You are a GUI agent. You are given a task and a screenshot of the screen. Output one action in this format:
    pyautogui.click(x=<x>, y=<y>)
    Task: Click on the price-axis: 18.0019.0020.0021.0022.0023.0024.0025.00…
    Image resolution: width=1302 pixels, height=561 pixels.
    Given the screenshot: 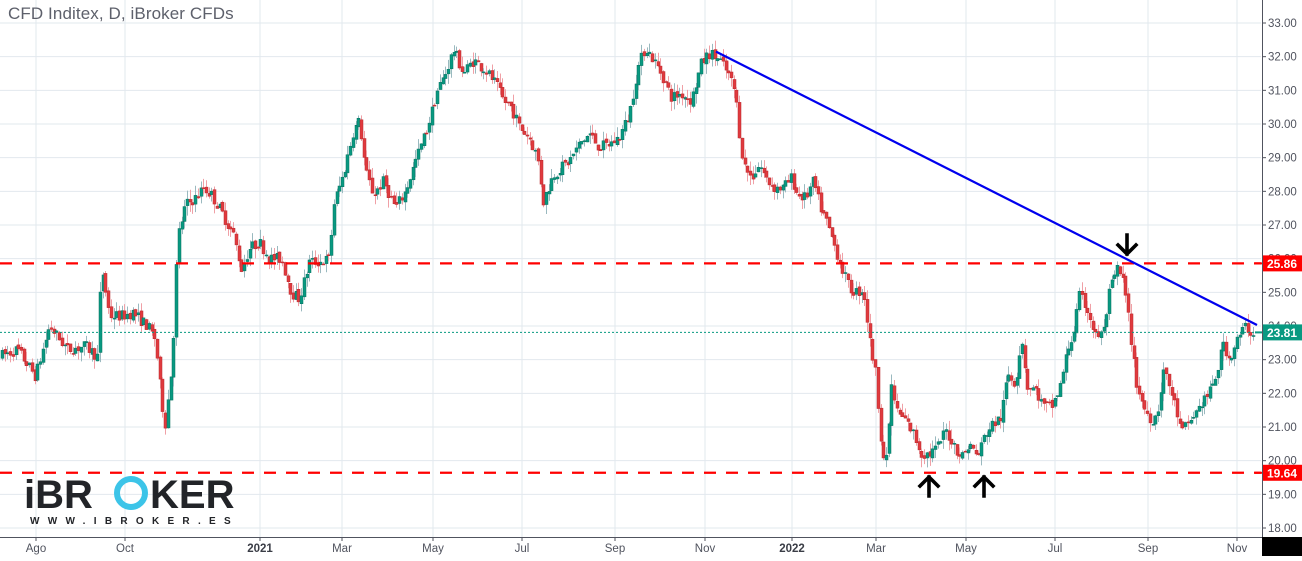 What is the action you would take?
    pyautogui.click(x=1279, y=268)
    